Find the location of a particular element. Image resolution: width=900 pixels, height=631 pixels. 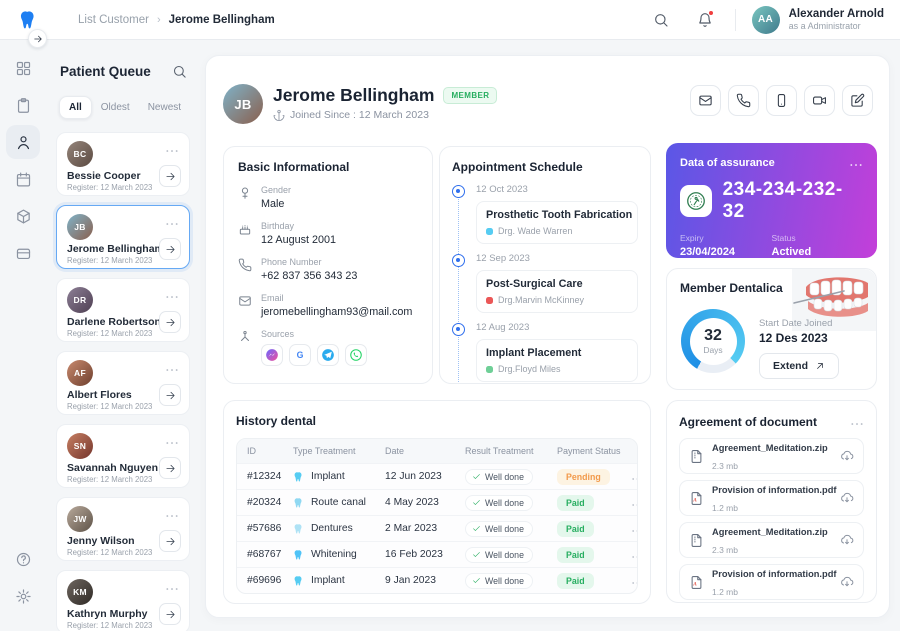

sidebar-item-patients is located at coordinates (23, 142).